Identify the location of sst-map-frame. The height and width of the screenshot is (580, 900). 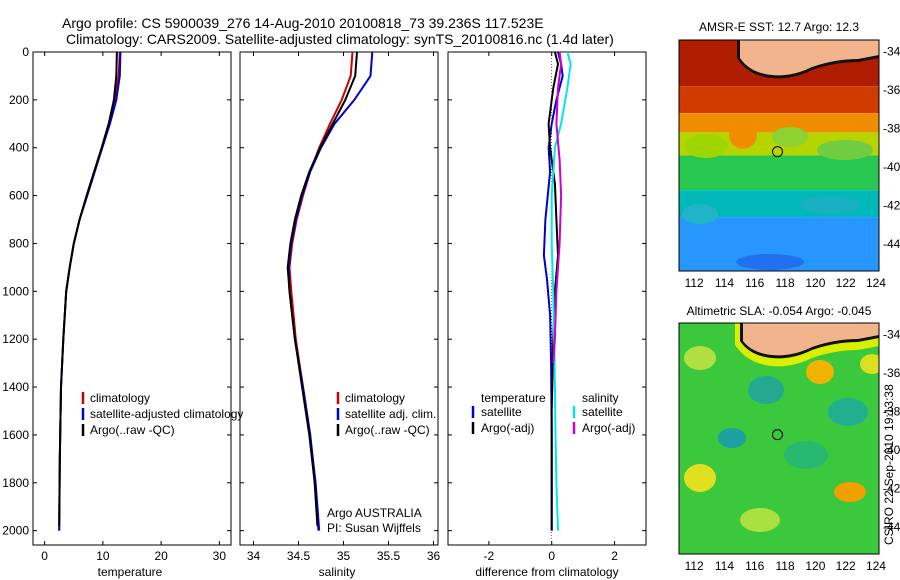
(779, 155).